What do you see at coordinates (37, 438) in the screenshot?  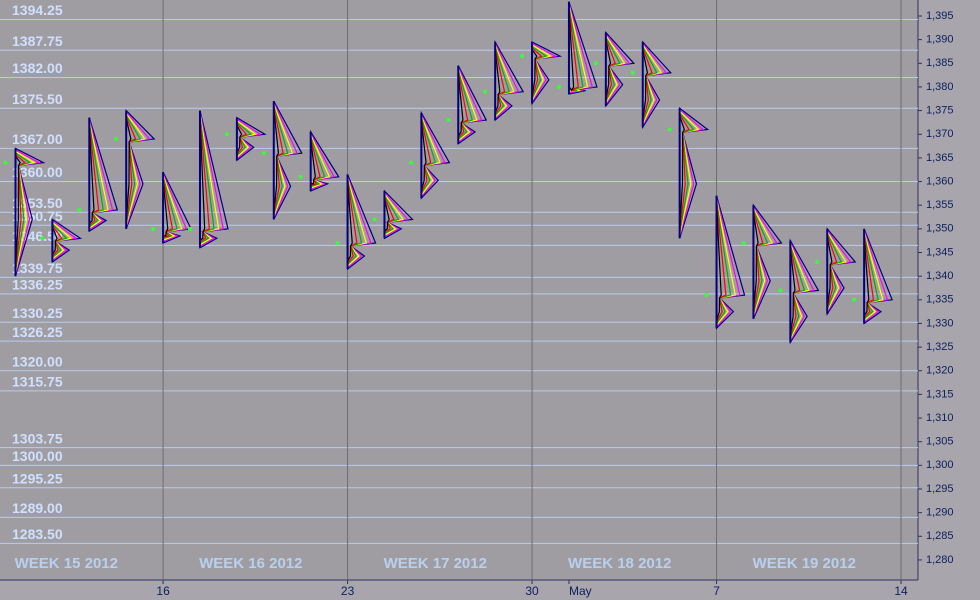 I see `level-label: 1303.75` at bounding box center [37, 438].